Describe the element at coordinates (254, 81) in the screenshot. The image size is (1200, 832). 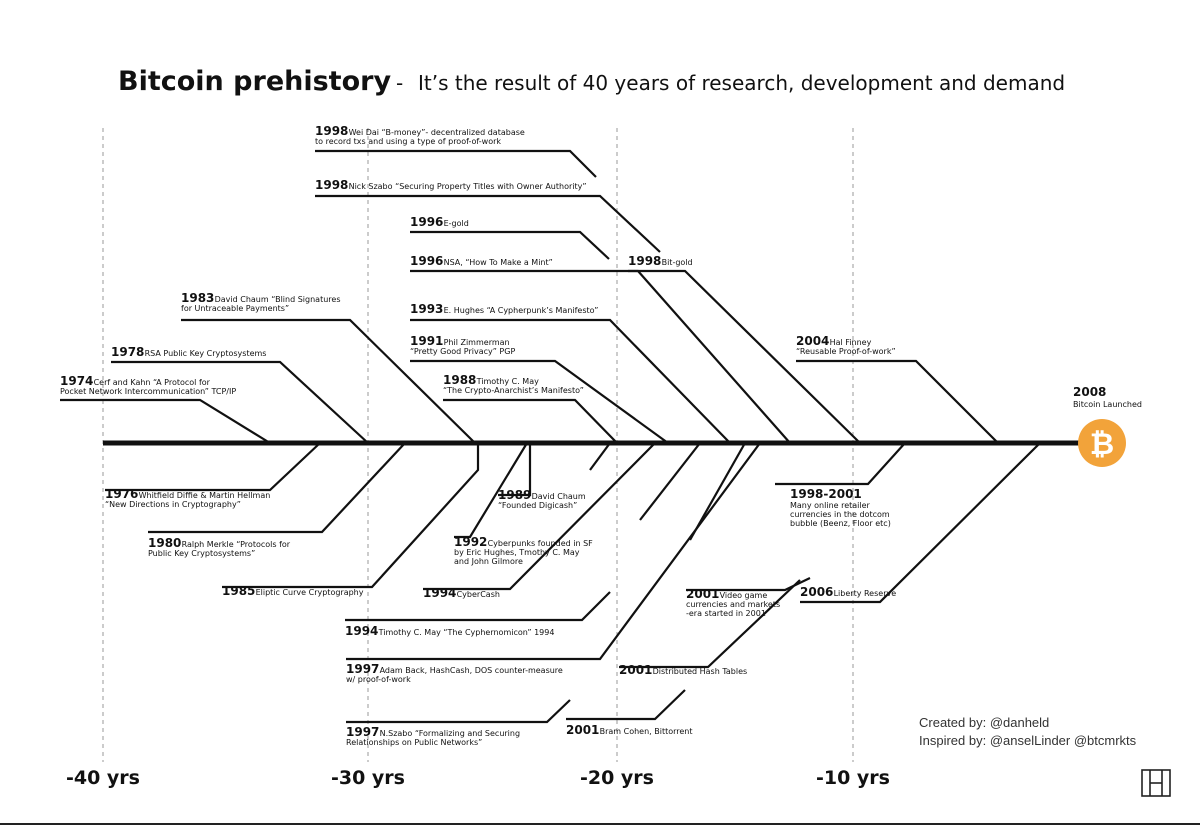
I see `page-title: Bitcoin prehistory` at that location.